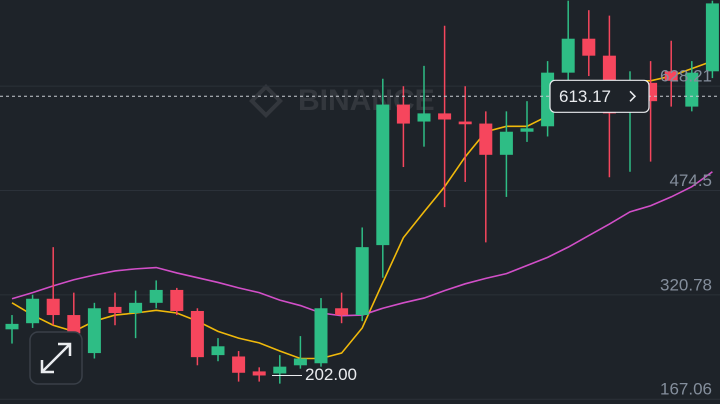 The width and height of the screenshot is (720, 404). Describe the element at coordinates (331, 374) in the screenshot. I see `annotation-label: 202.00` at that location.